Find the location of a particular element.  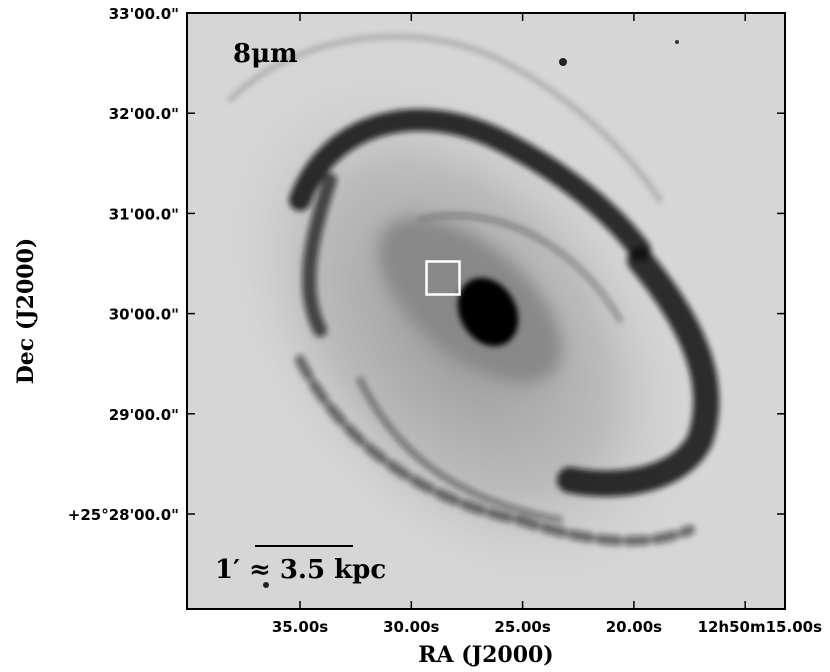

x-tick-label: 12h50m15.00s is located at coordinates (760, 627).